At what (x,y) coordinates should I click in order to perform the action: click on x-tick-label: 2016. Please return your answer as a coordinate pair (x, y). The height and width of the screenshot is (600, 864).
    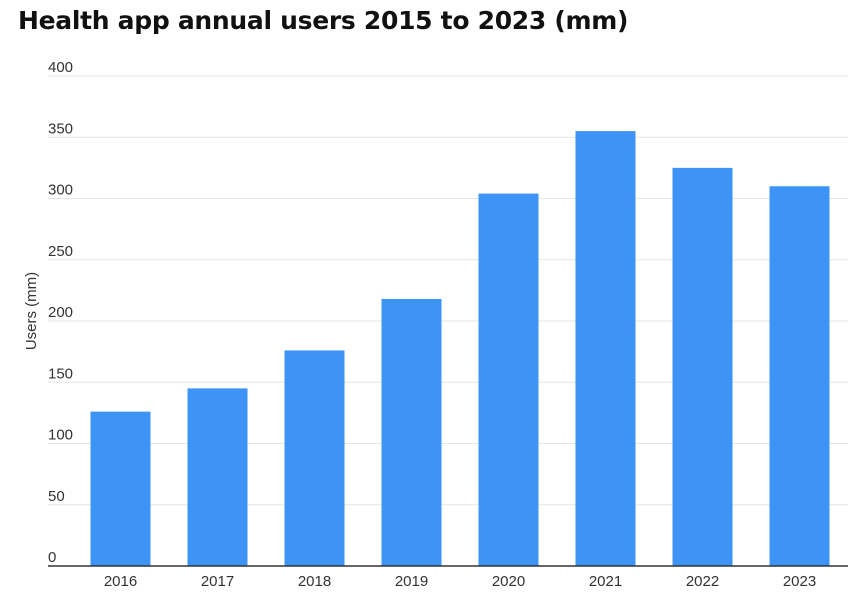
    Looking at the image, I should click on (120, 581).